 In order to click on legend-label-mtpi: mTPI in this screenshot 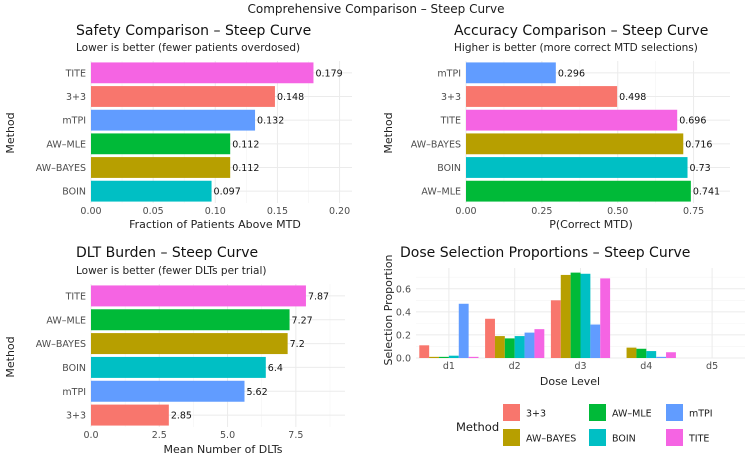, I will do `click(701, 414)`.